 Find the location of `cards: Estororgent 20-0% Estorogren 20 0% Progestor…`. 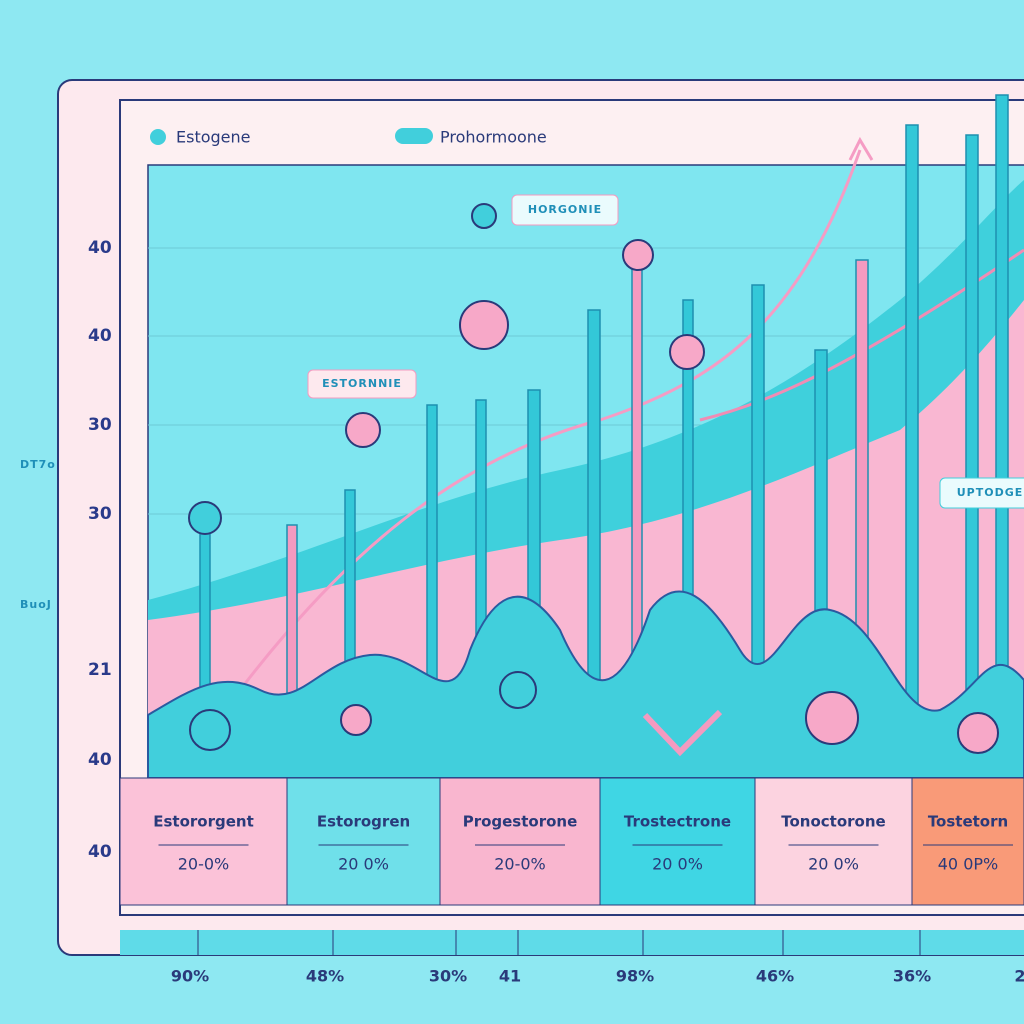

cards: Estororgent 20-0% Estorogren 20 0% Progestor… is located at coordinates (571, 841).